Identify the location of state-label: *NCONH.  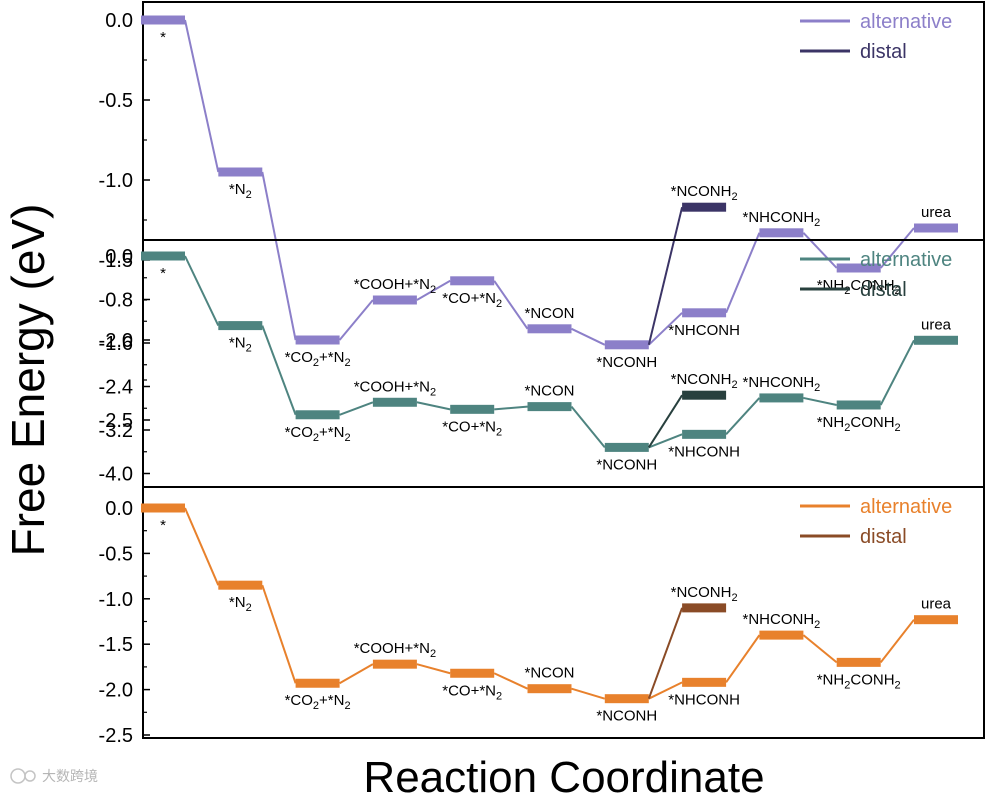
(626, 362).